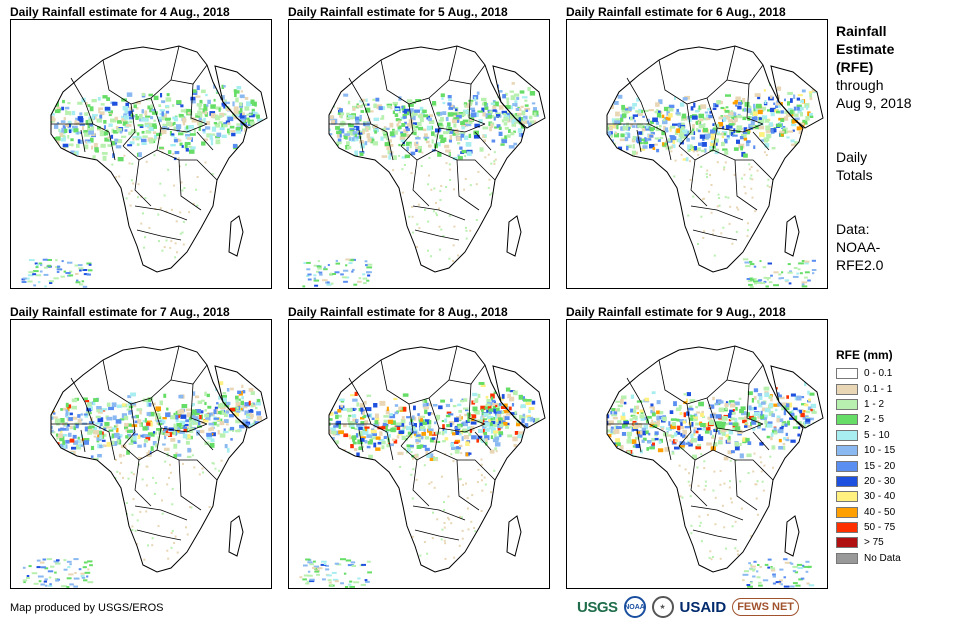 The height and width of the screenshot is (626, 967). Describe the element at coordinates (900, 373) in the screenshot. I see `legend-item: 0 - 0.1` at that location.